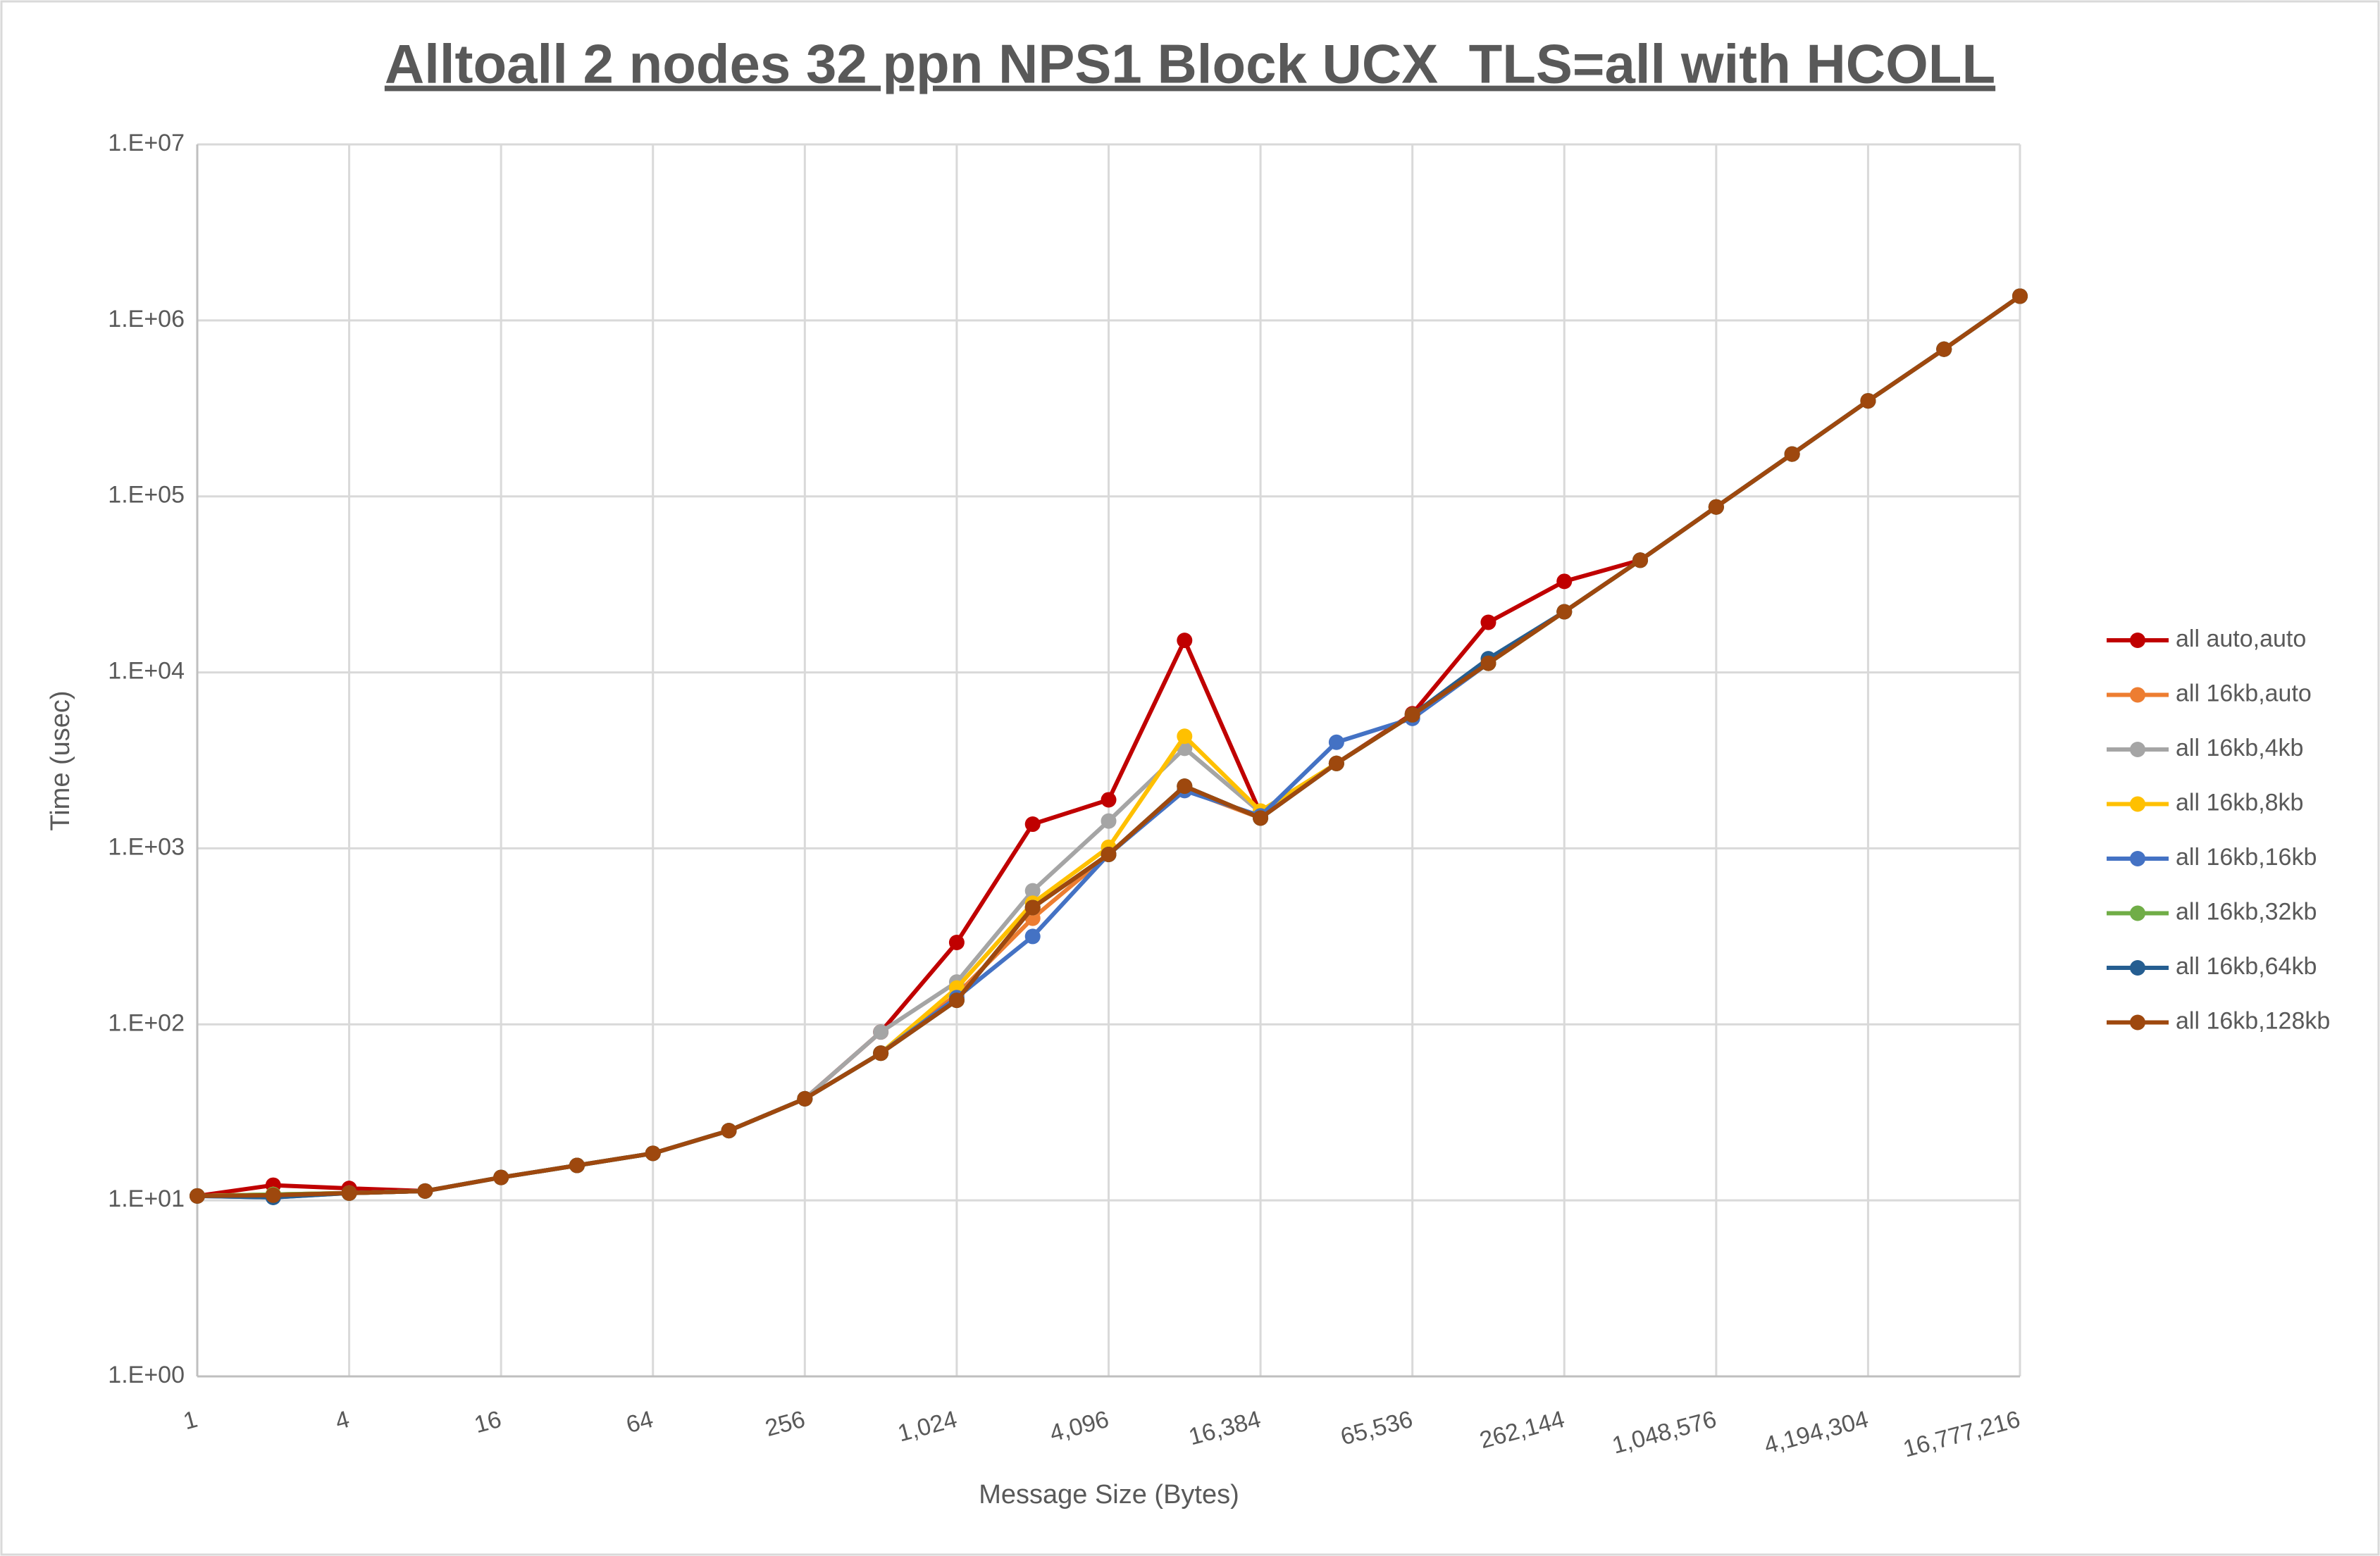 This screenshot has height=1556, width=2380. I want to click on y-tick-label: 1.E+06, so click(146, 319).